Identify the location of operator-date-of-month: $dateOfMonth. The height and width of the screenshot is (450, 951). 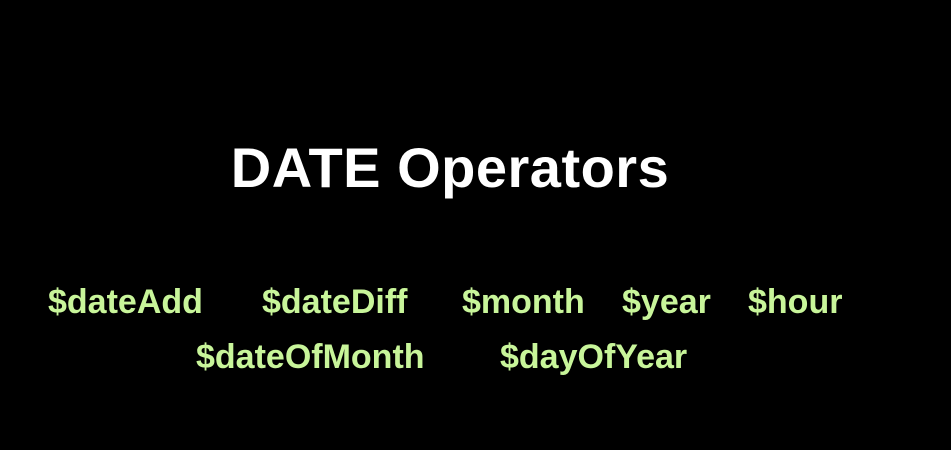
(310, 357).